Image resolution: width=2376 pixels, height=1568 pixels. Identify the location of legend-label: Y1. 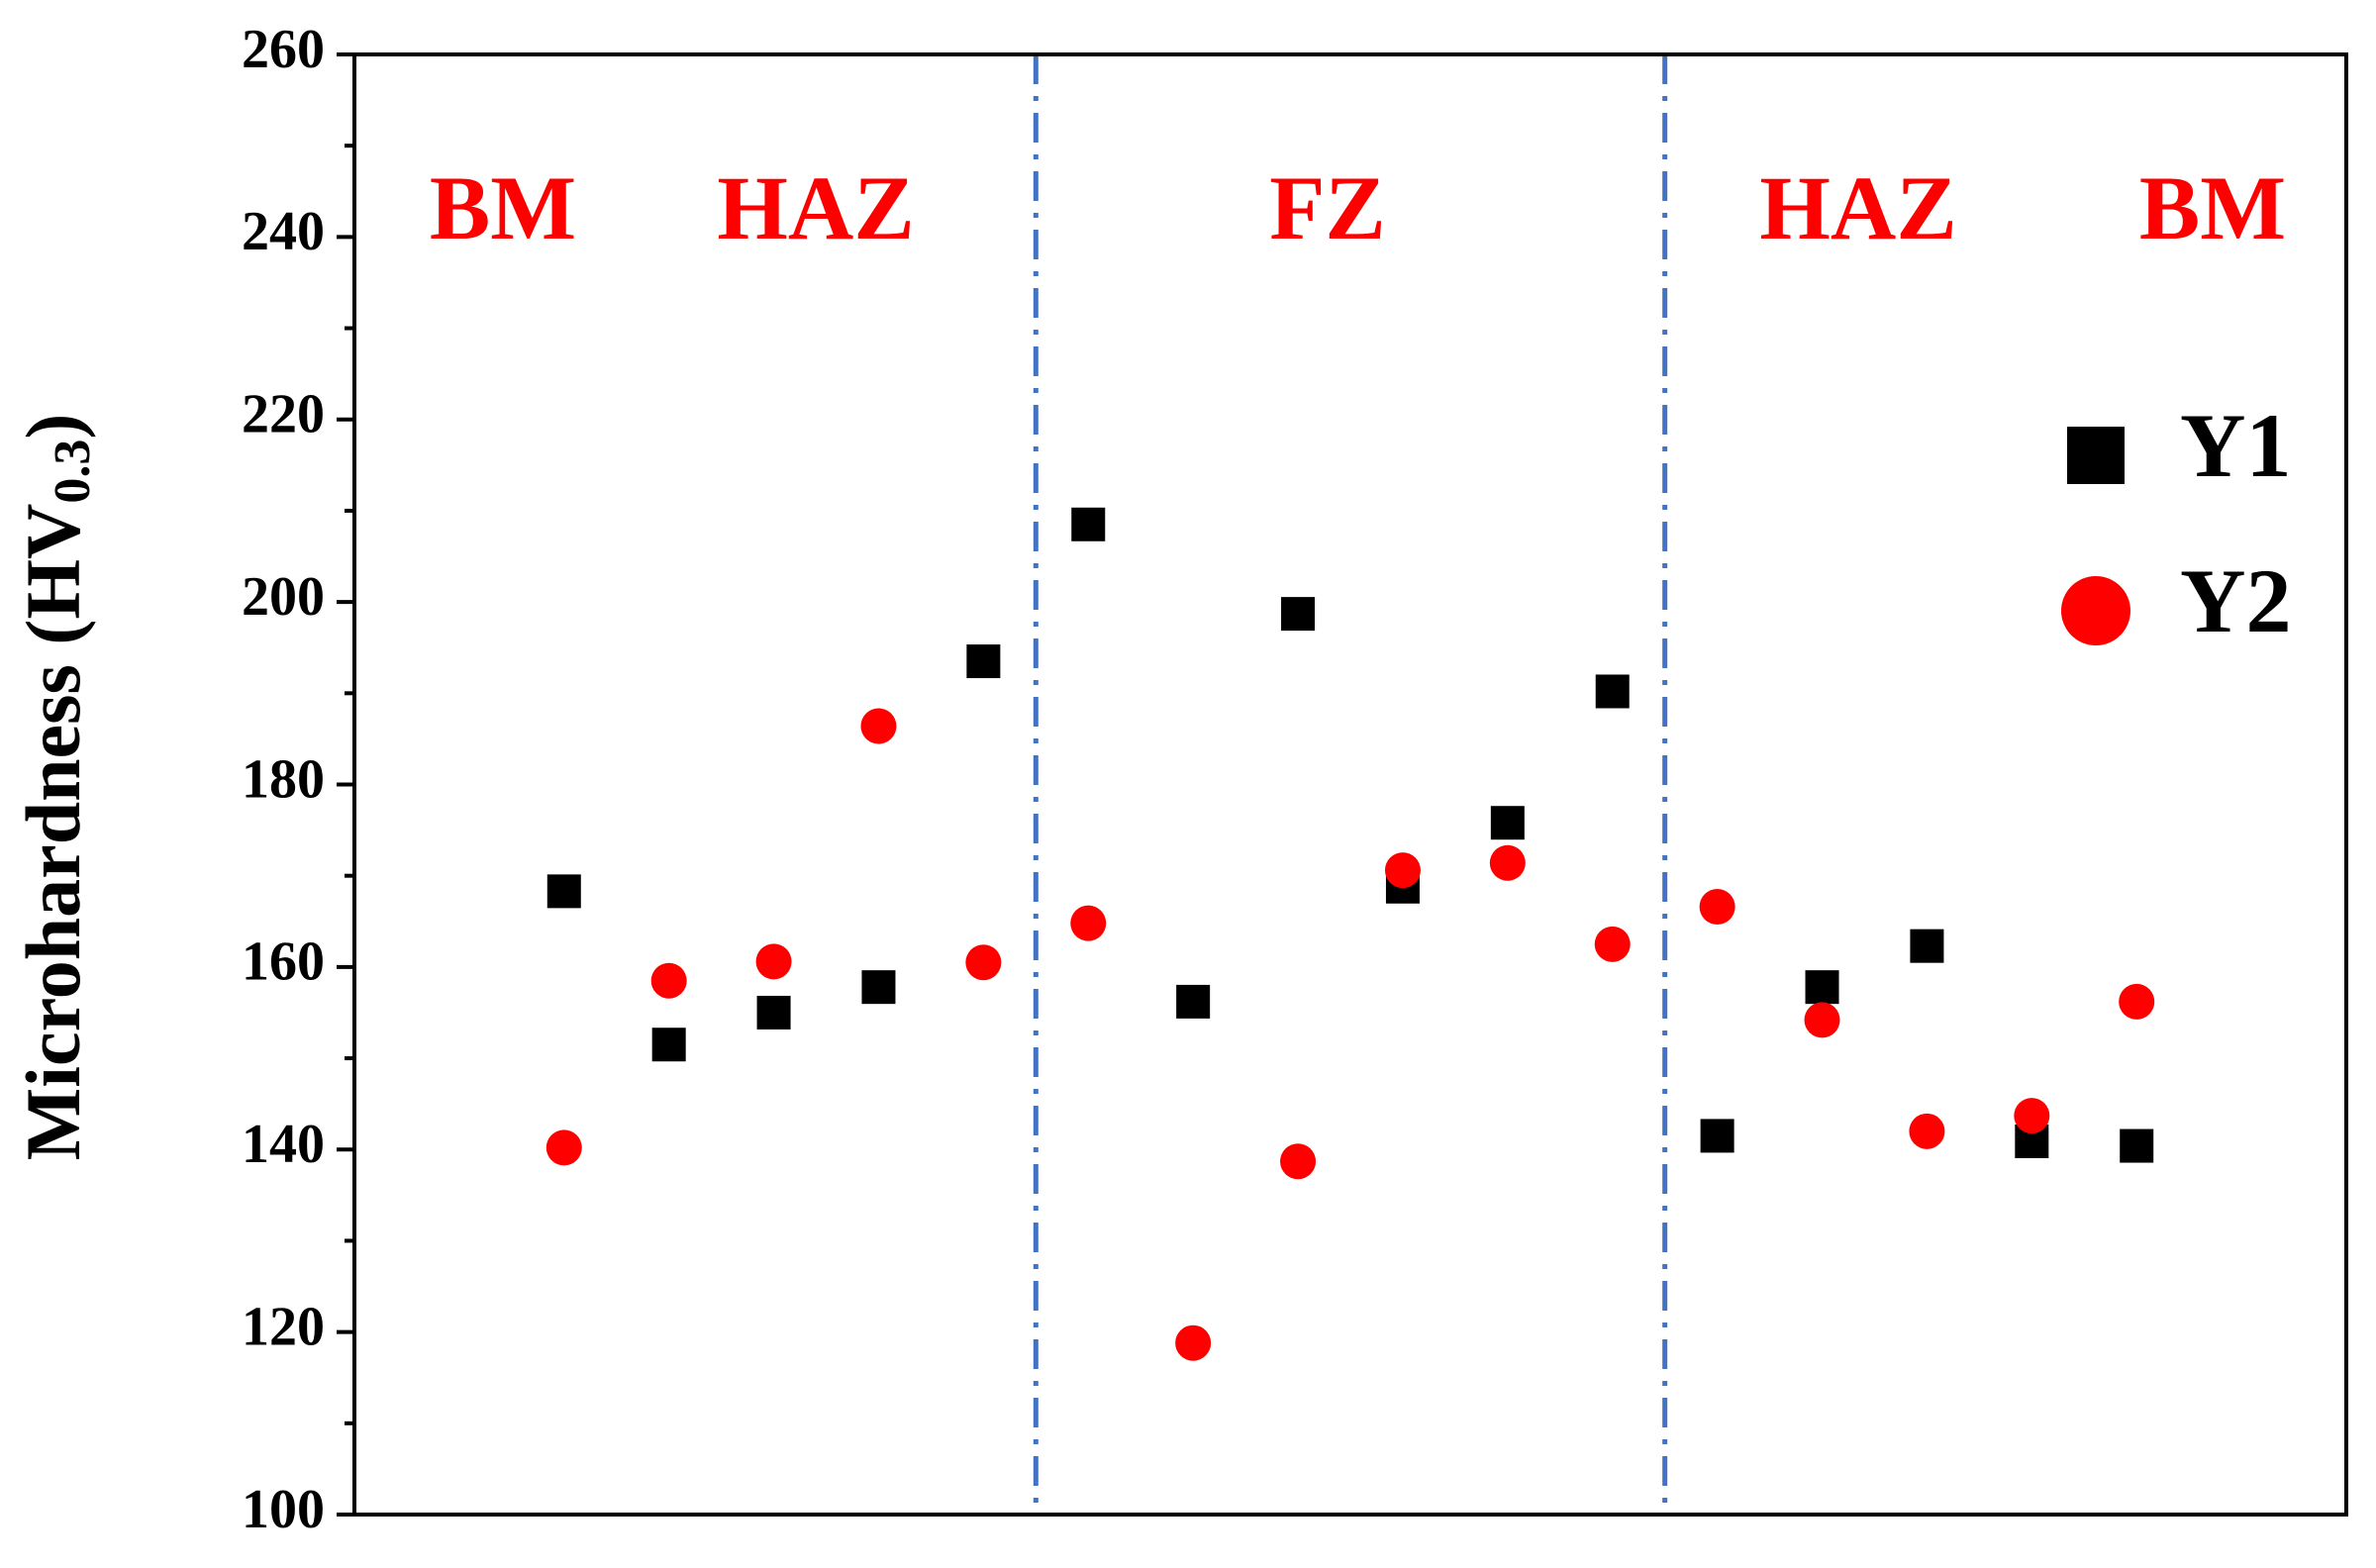
(2235, 445).